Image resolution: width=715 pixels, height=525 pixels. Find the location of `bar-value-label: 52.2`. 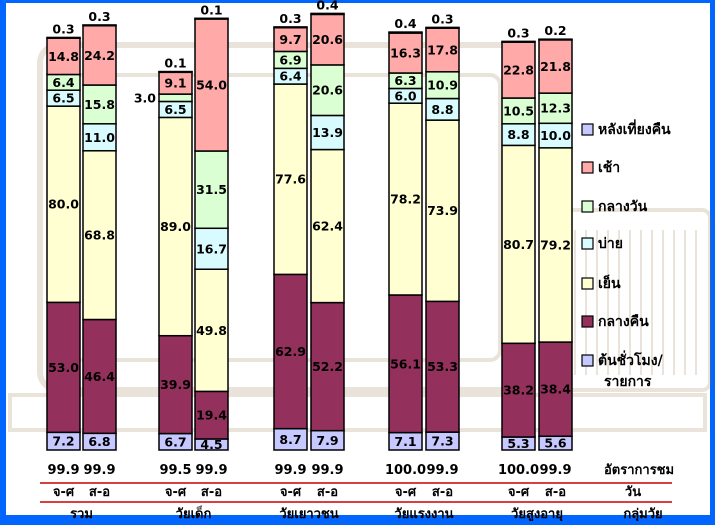

bar-value-label: 52.2 is located at coordinates (327, 366).